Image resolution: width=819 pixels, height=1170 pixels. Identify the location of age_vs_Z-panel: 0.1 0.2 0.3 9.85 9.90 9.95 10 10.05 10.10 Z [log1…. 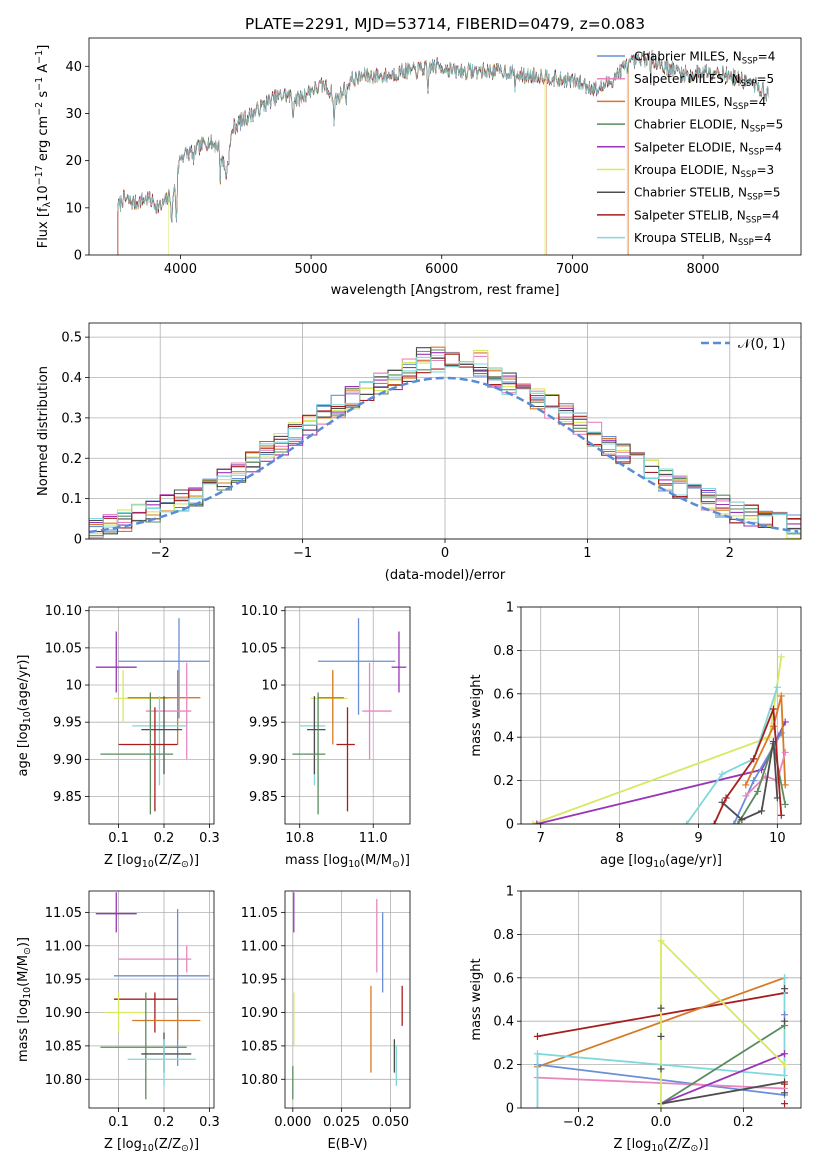
(118, 737).